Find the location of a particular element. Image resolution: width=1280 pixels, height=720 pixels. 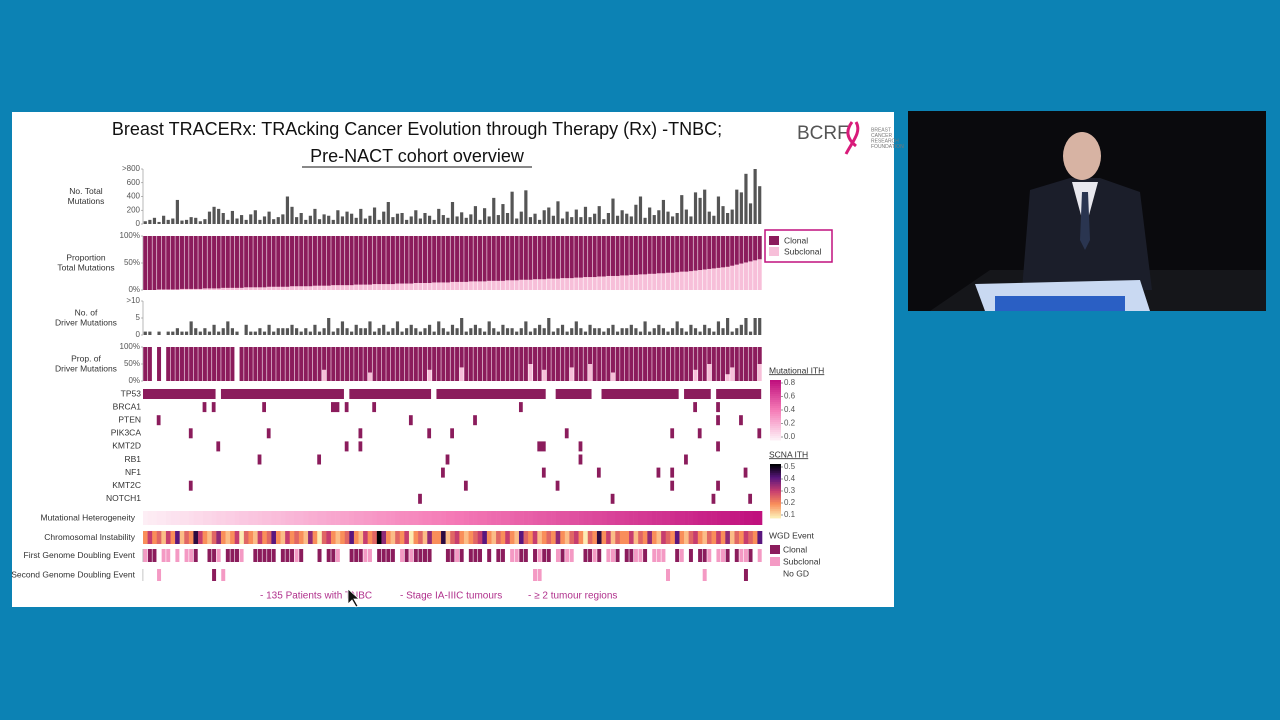

gene-label: PTEN is located at coordinates (129, 419).